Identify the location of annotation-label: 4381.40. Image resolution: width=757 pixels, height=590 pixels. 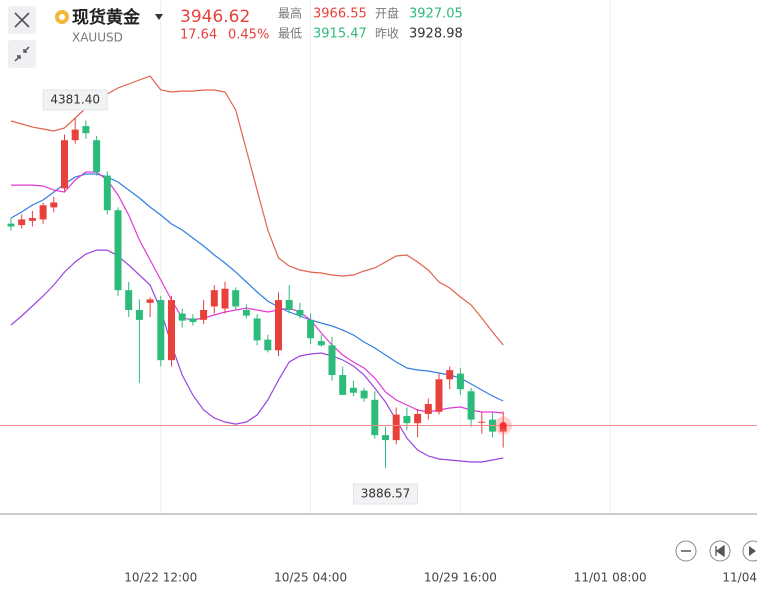
(75, 100).